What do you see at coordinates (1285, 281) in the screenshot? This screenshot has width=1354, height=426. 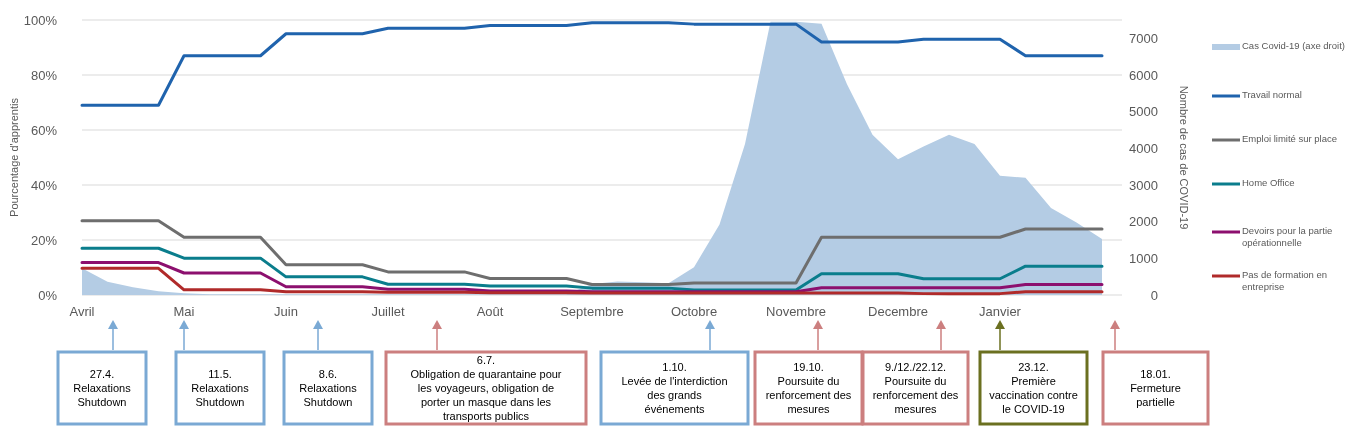 I see `legend-label: Pas de formation en entreprise` at bounding box center [1285, 281].